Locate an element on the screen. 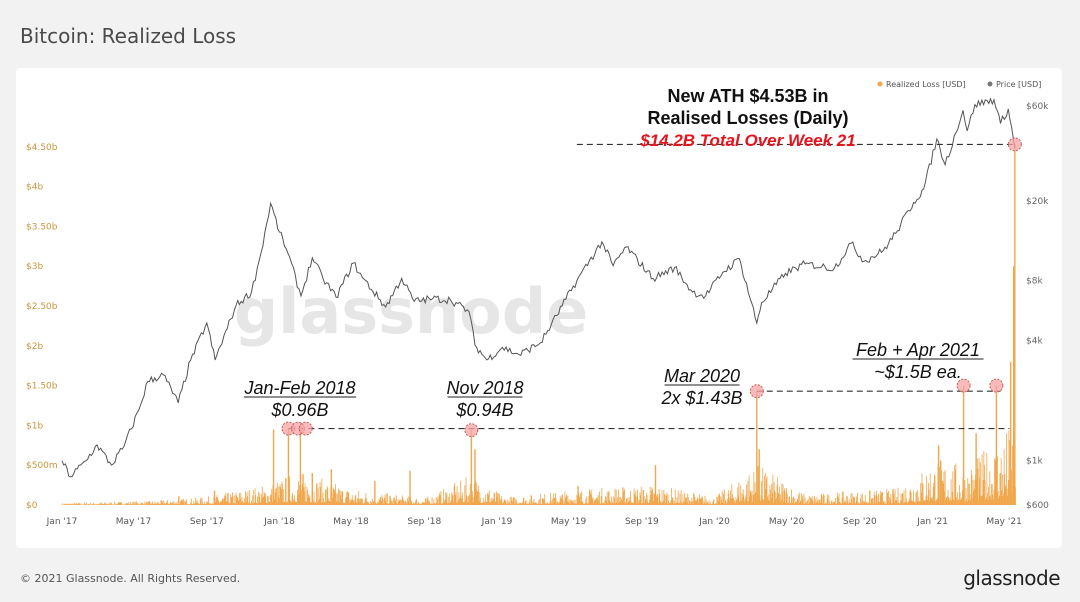 This screenshot has height=602, width=1080. legend-swatch-loss is located at coordinates (880, 84).